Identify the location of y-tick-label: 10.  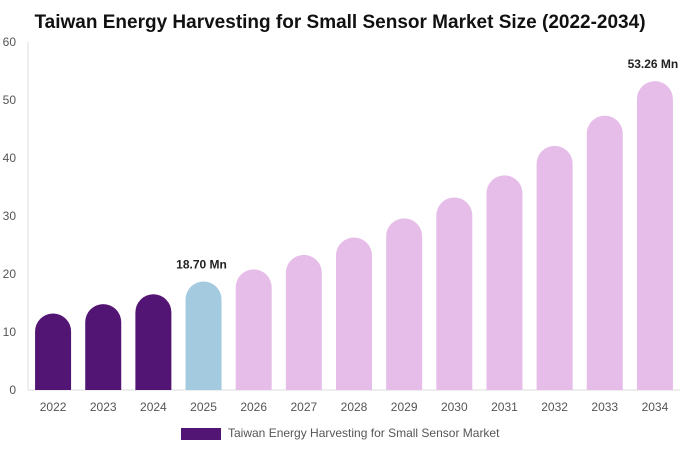
(10, 332).